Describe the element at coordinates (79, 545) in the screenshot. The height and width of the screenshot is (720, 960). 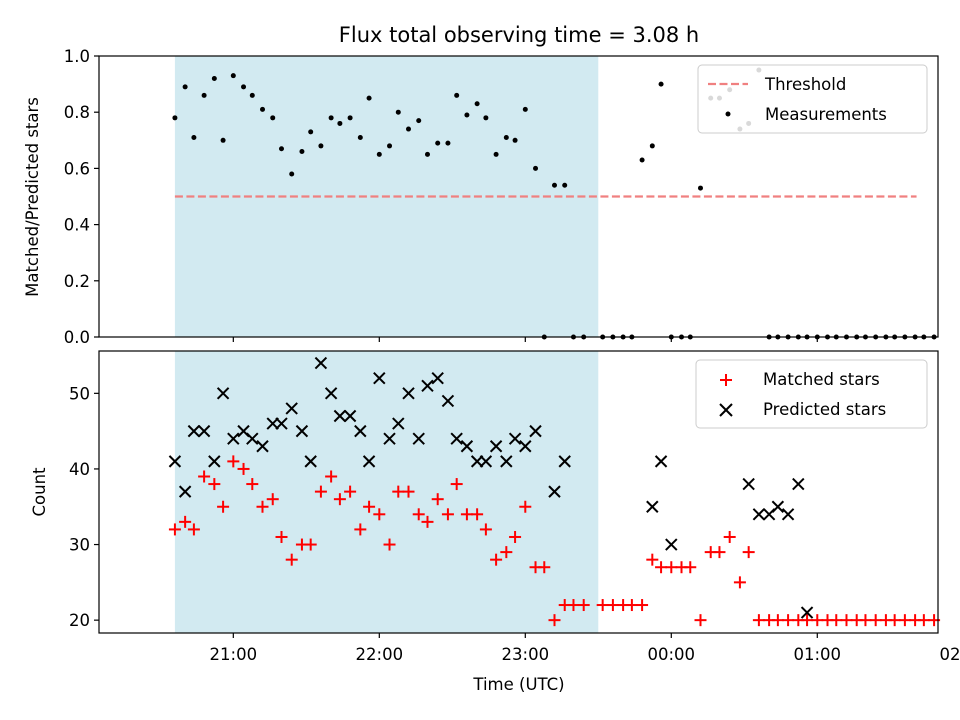
I see `count-y-tick-label: 30` at that location.